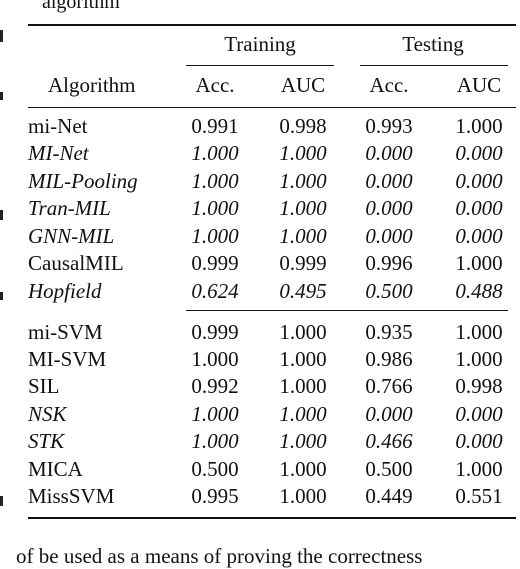  What do you see at coordinates (260, 44) in the screenshot?
I see `group-header-training: Training` at bounding box center [260, 44].